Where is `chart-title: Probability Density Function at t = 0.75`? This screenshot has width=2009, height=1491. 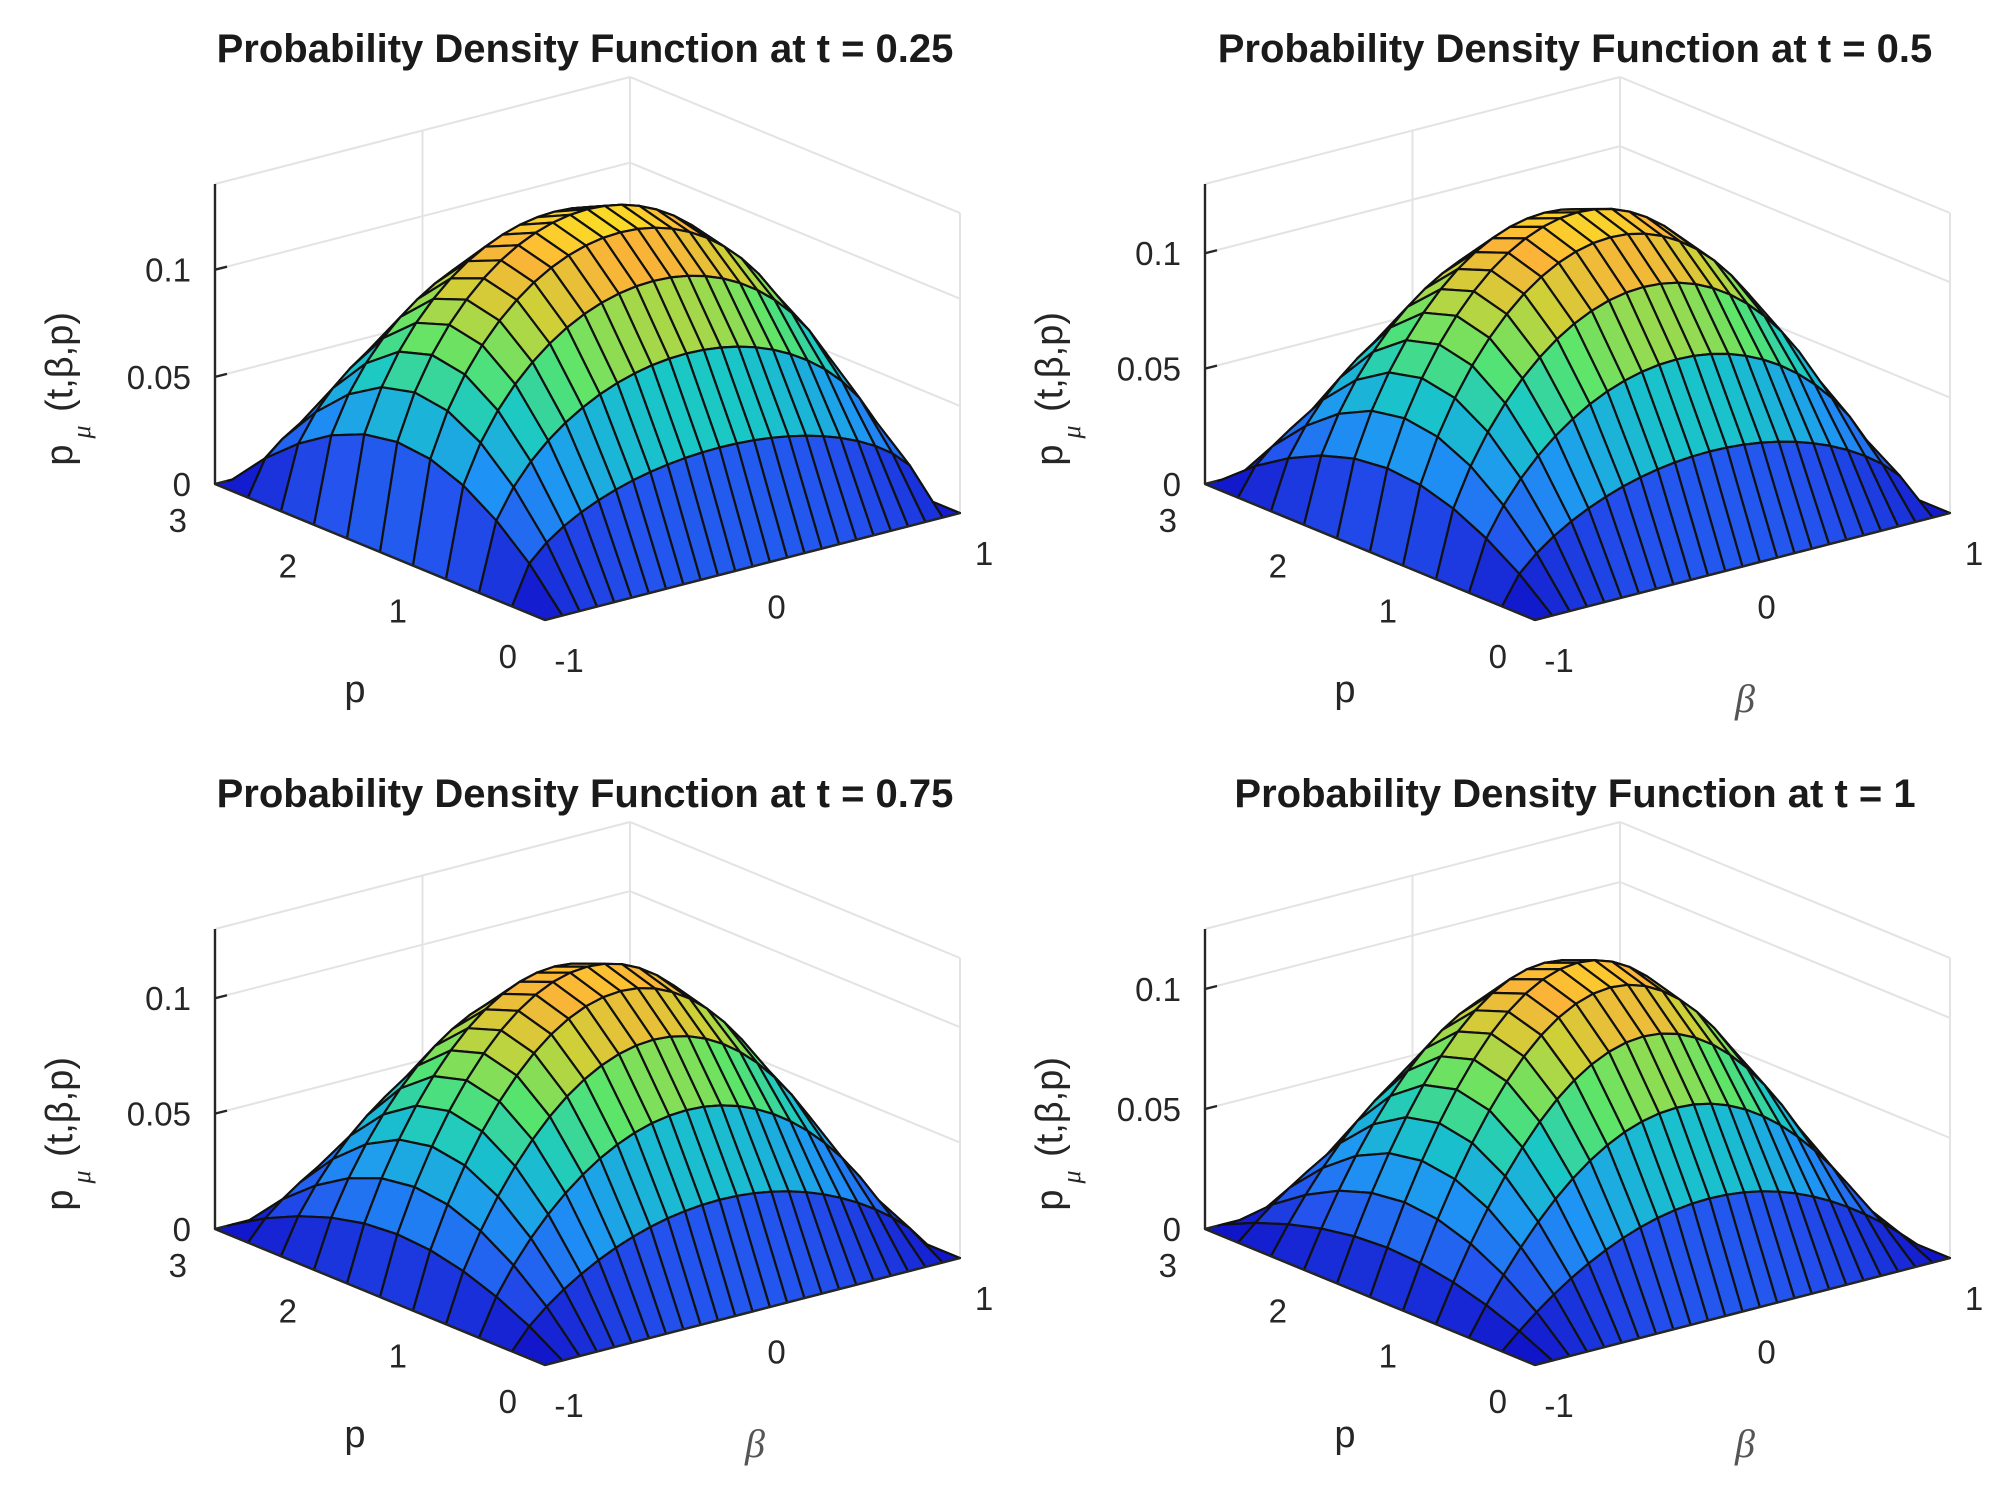
chart-title: Probability Density Function at t = 0.75 is located at coordinates (585, 794).